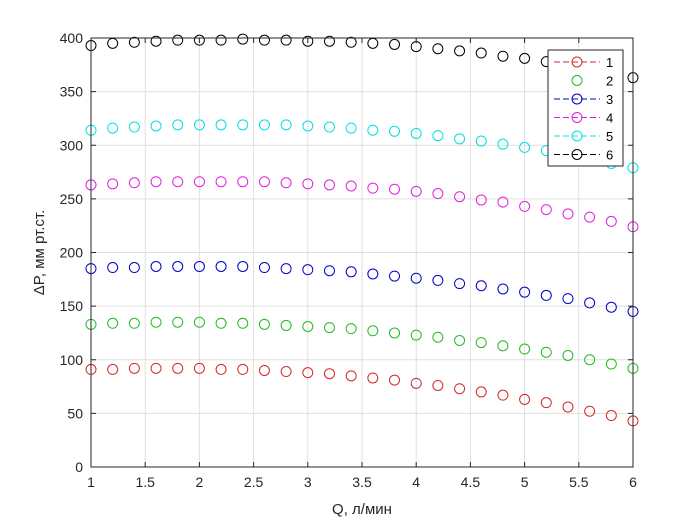 The height and width of the screenshot is (525, 700). I want to click on legend: 1 2 3 4 5 6, so click(585, 108).